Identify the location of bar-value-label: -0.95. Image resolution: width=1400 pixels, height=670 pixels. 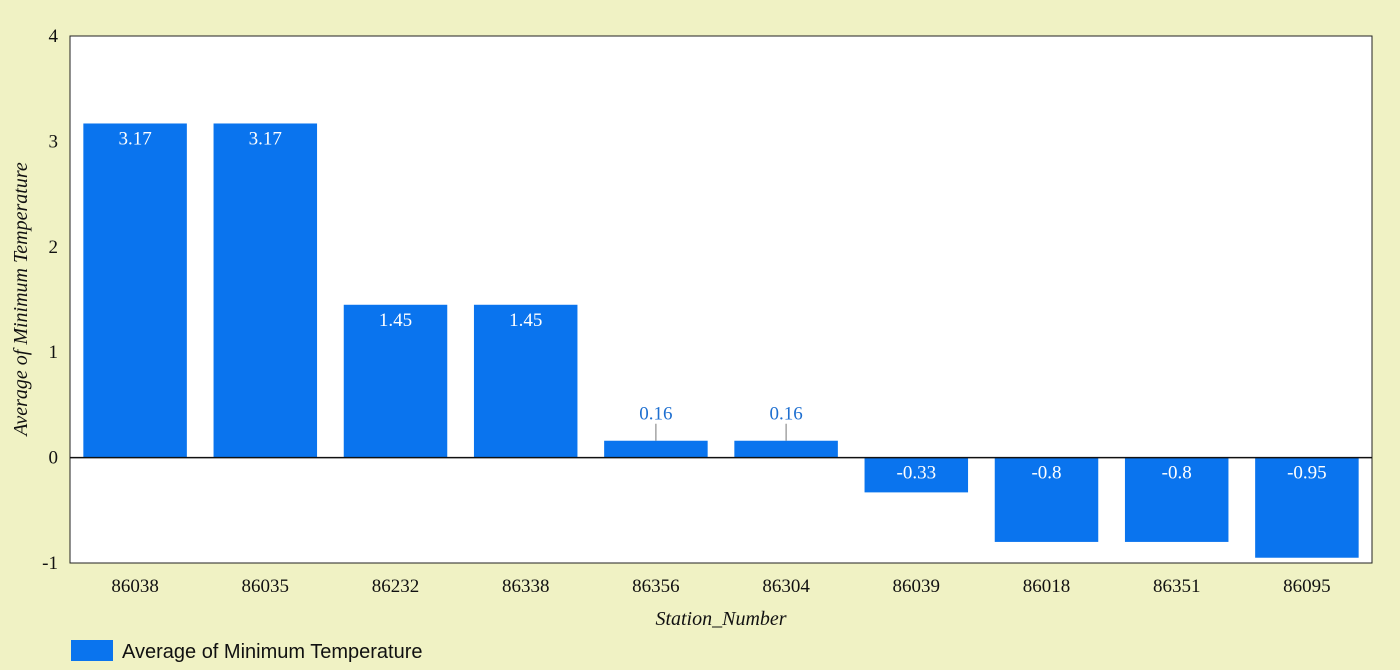
(1307, 473).